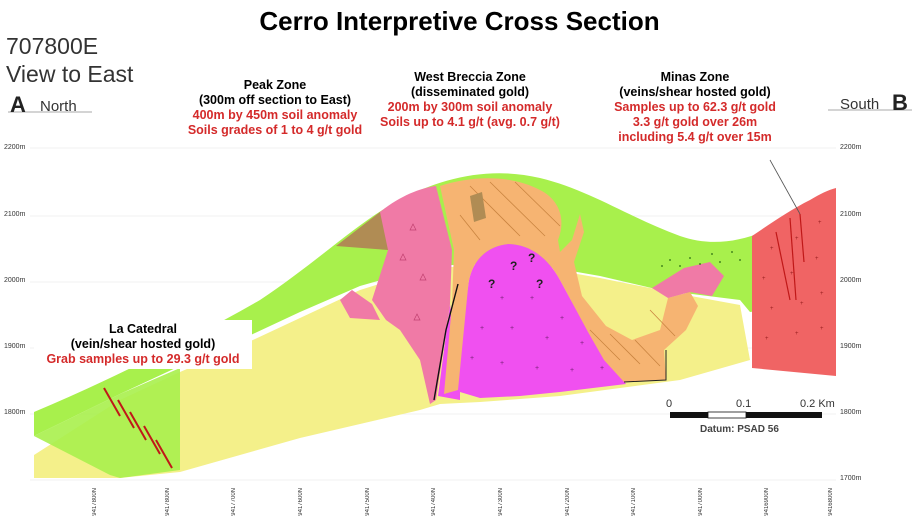  Describe the element at coordinates (900, 102) in the screenshot. I see `section-end-b-letter: B` at that location.